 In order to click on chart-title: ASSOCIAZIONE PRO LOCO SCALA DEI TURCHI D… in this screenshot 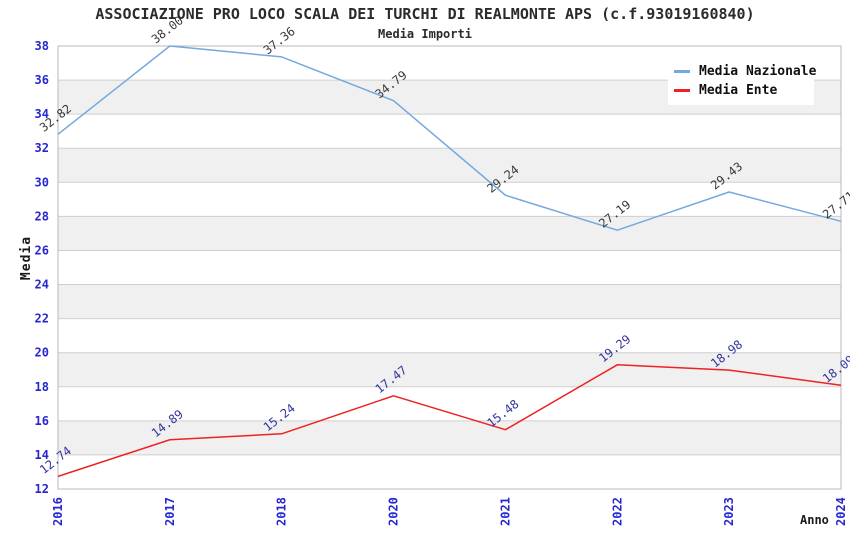, I will do `click(425, 14)`.